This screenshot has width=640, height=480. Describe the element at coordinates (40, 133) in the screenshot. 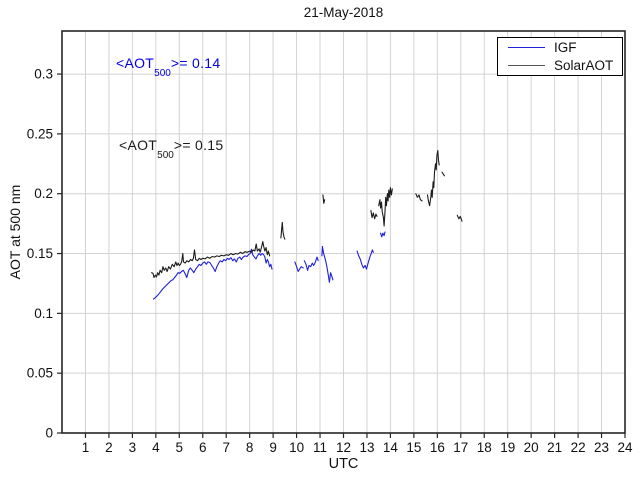

I see `y-tick-label: 0.25` at that location.